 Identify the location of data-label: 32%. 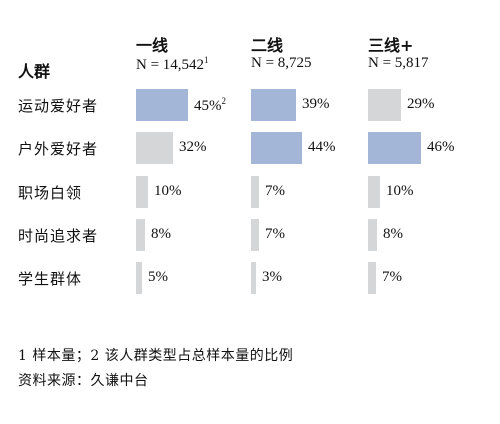
(193, 147).